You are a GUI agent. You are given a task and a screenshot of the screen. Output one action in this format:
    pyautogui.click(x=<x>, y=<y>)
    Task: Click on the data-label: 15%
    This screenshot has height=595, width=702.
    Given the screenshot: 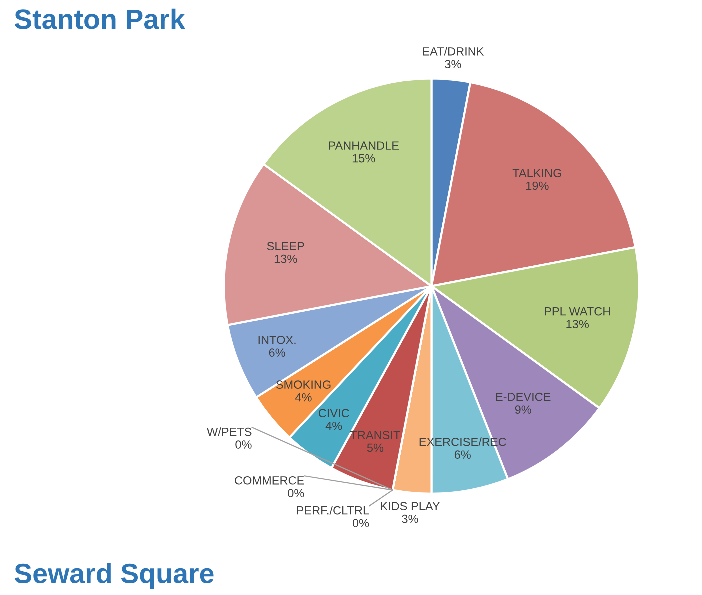 What is the action you would take?
    pyautogui.click(x=364, y=158)
    